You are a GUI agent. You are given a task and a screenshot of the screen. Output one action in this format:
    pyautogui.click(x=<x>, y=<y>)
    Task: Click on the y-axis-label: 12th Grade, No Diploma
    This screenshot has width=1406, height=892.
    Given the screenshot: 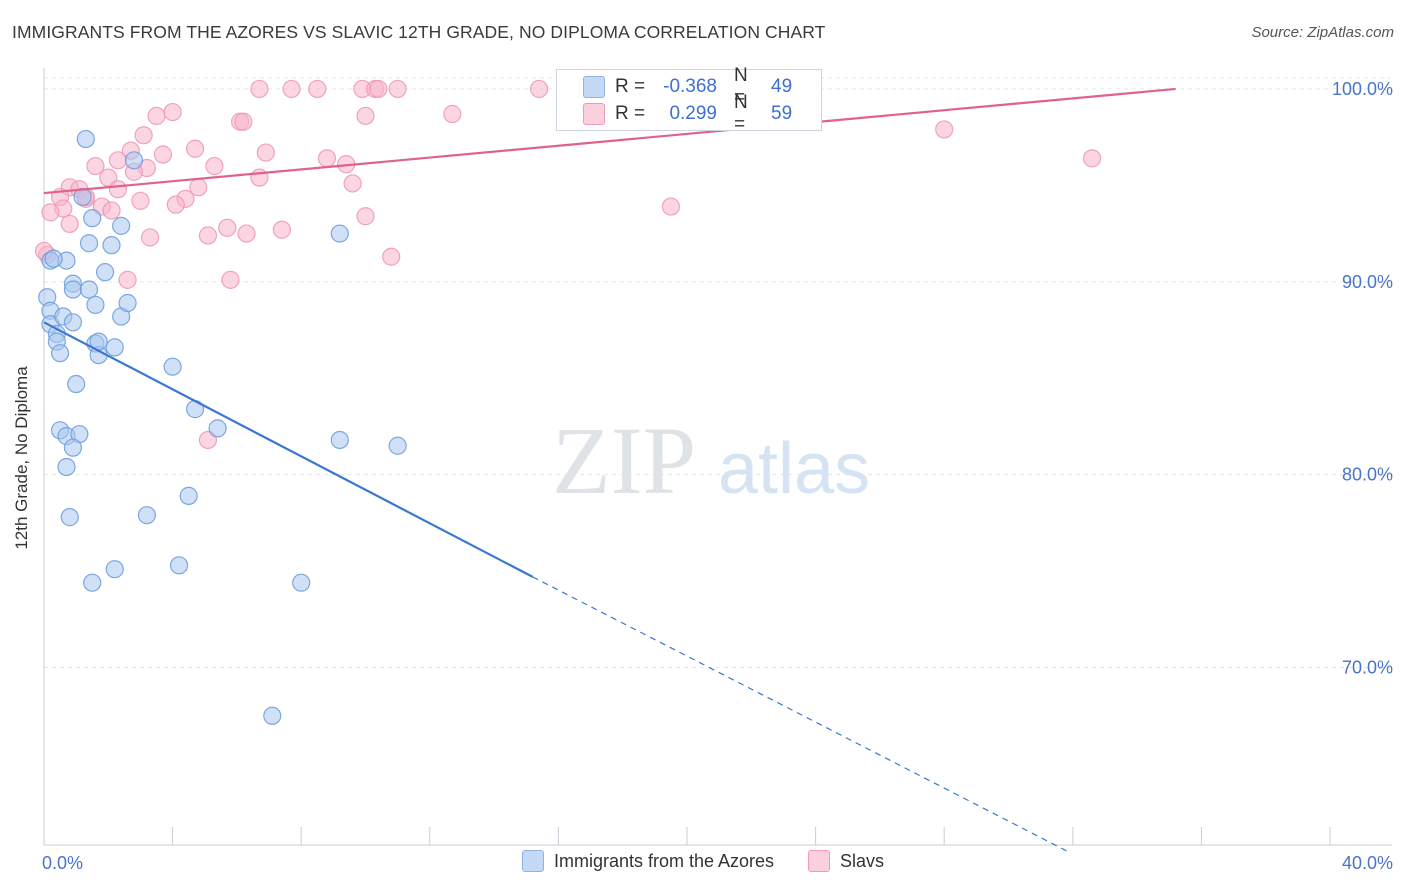 What is the action you would take?
    pyautogui.click(x=21, y=458)
    